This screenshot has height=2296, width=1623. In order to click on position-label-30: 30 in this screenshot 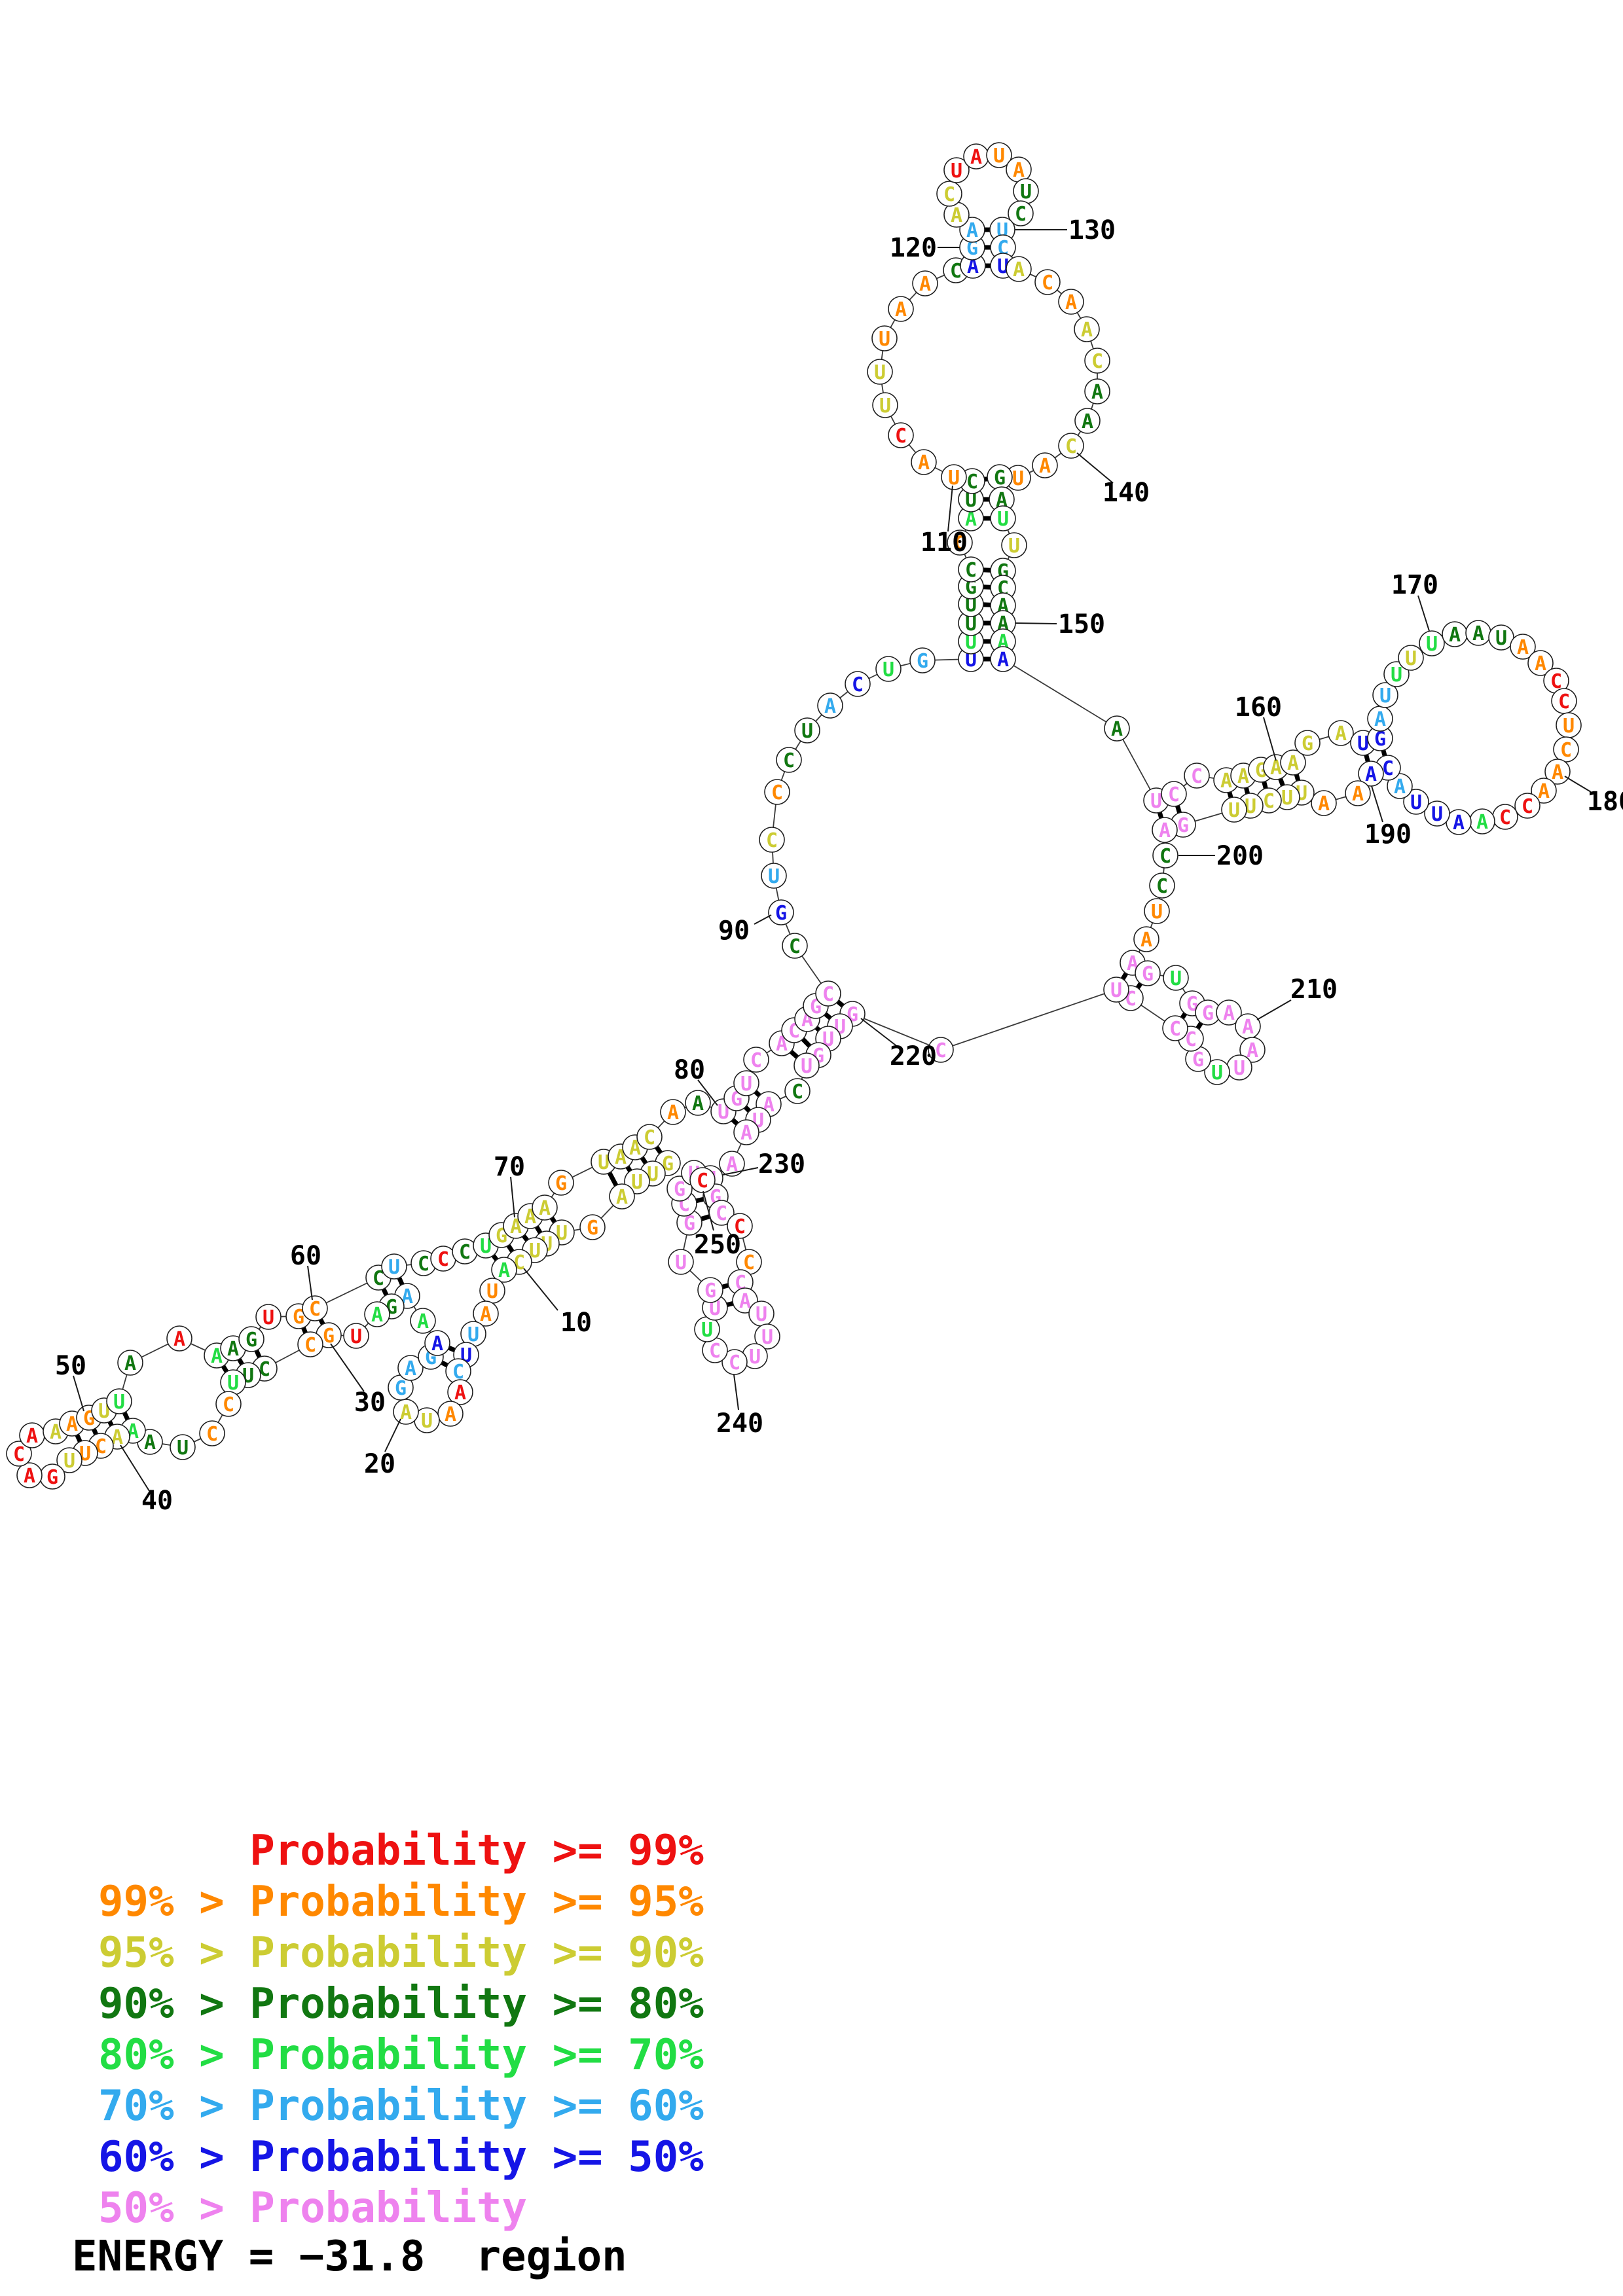, I will do `click(370, 1403)`.